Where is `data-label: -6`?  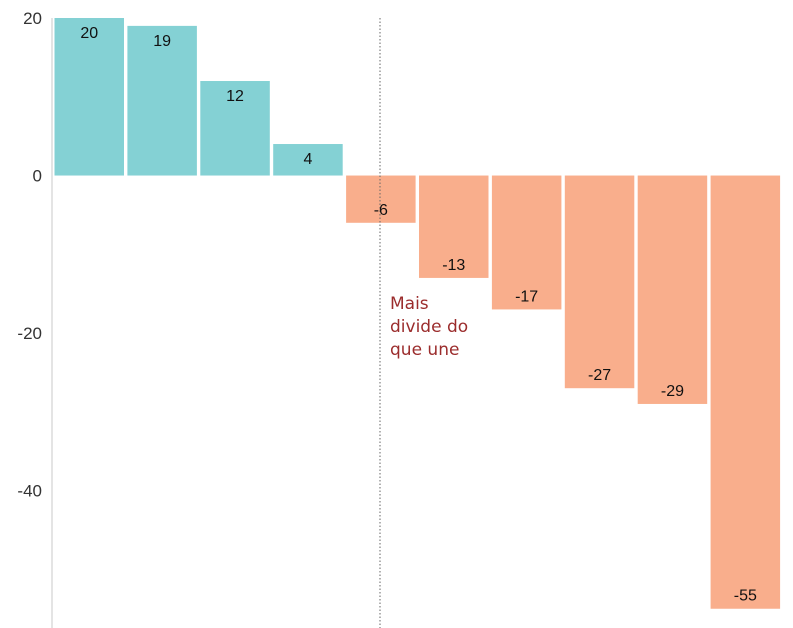
data-label: -6 is located at coordinates (381, 210).